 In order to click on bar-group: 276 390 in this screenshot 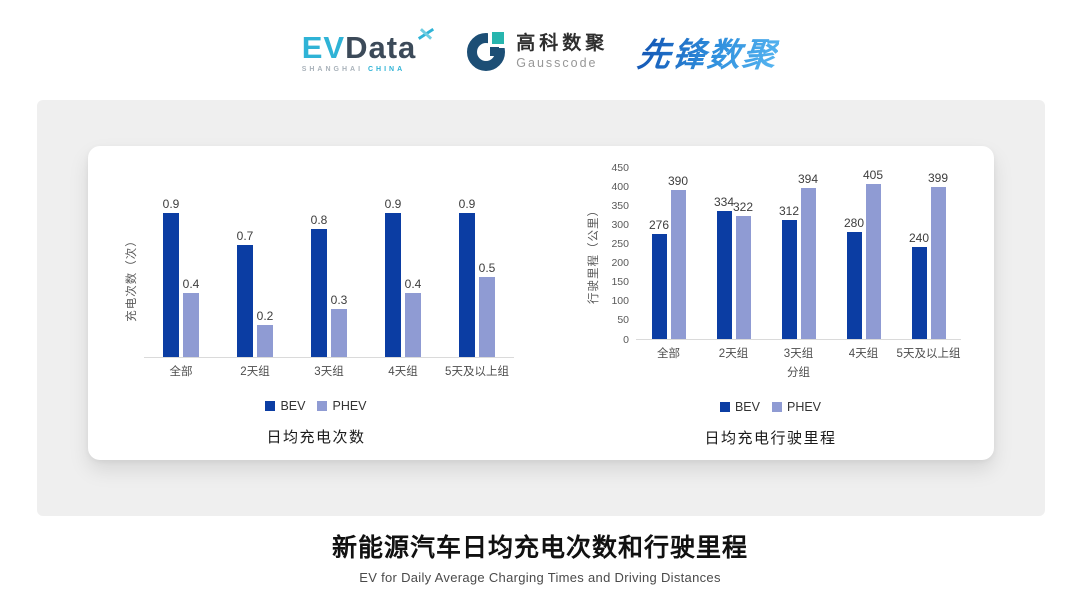, I will do `click(668, 253)`.